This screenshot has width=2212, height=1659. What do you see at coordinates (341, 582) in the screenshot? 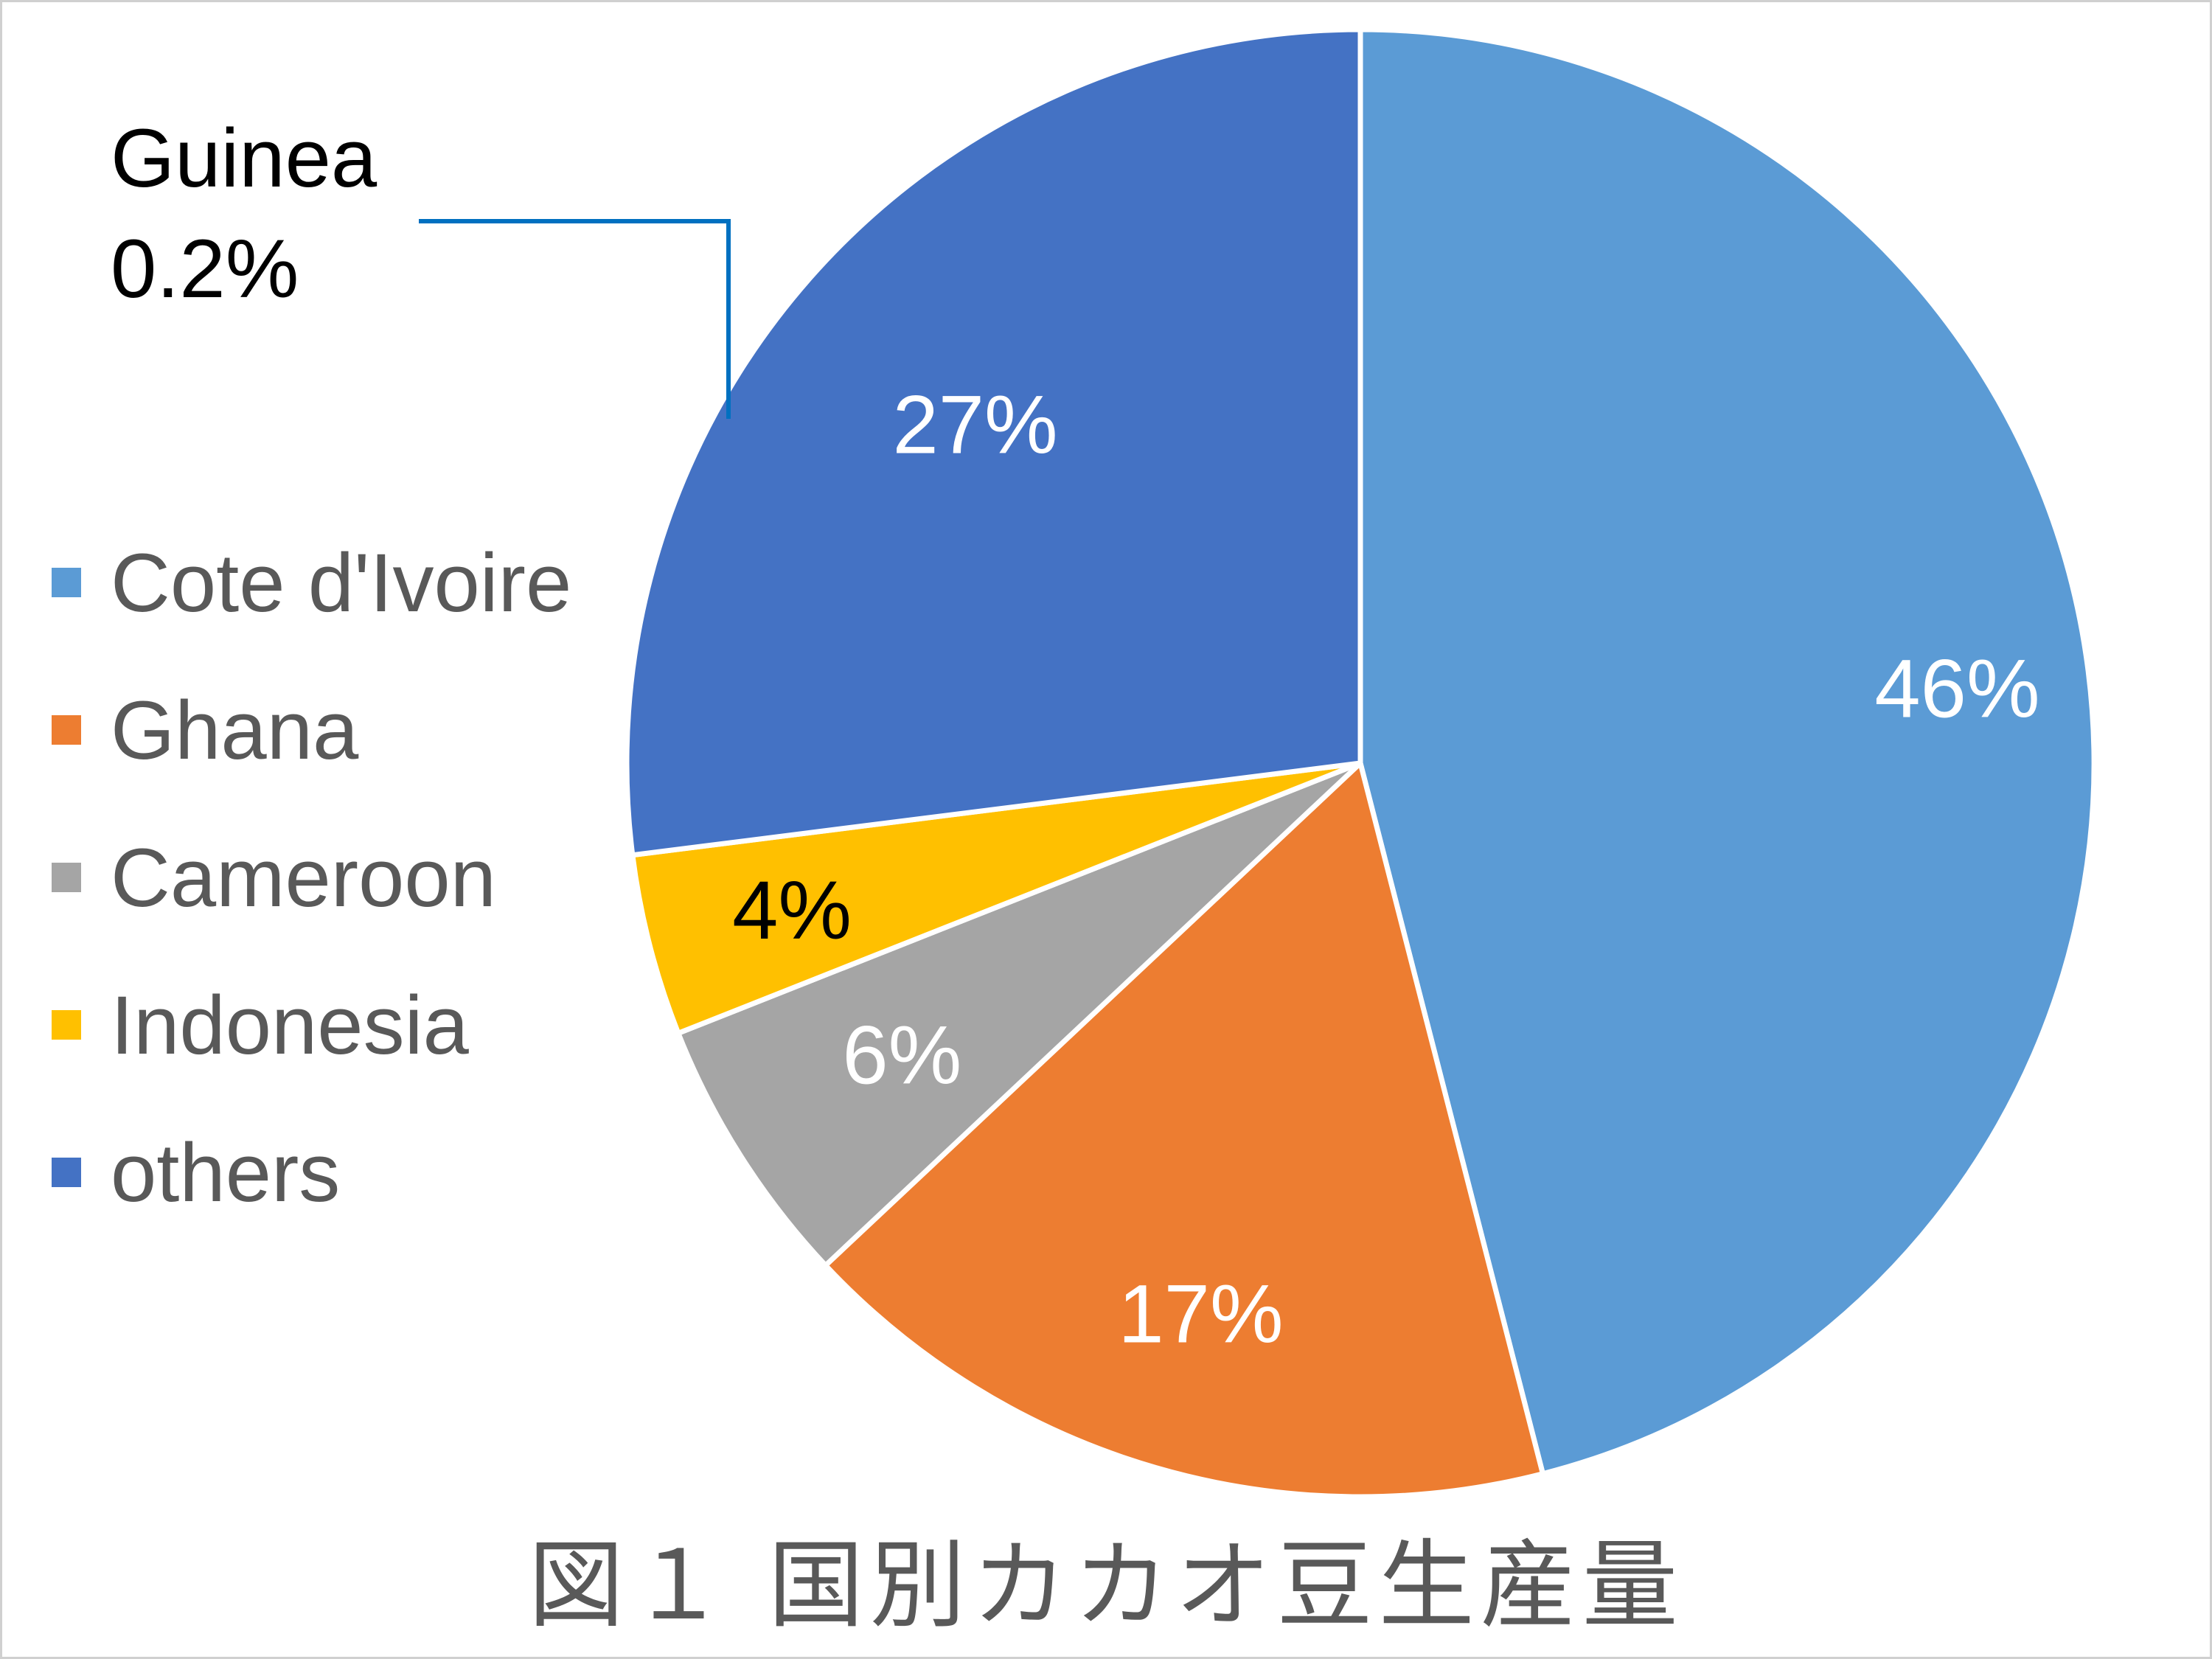
I see `legend-label: Cote d'Ivoire` at bounding box center [341, 582].